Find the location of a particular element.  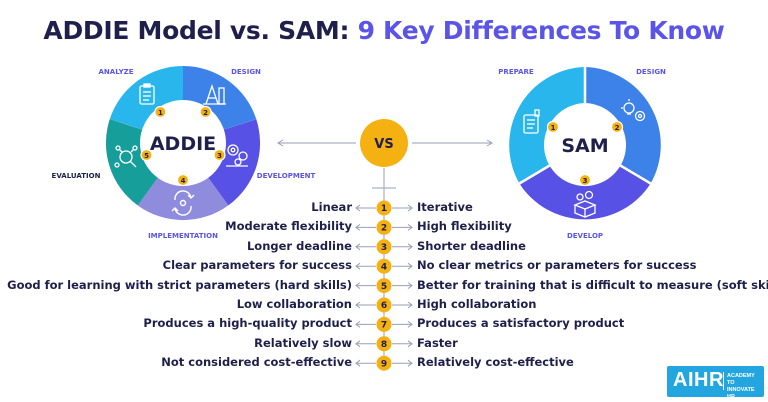

addie-badge-2: 2 is located at coordinates (205, 112).